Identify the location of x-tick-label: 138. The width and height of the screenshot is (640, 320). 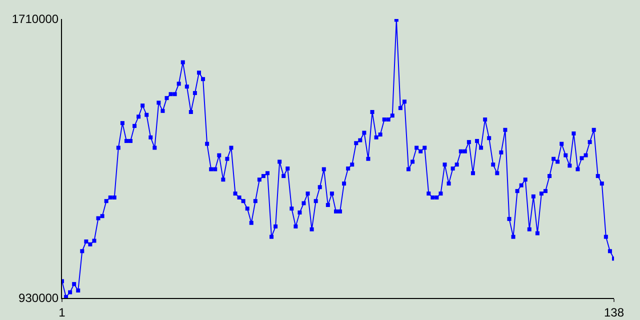
(614, 312).